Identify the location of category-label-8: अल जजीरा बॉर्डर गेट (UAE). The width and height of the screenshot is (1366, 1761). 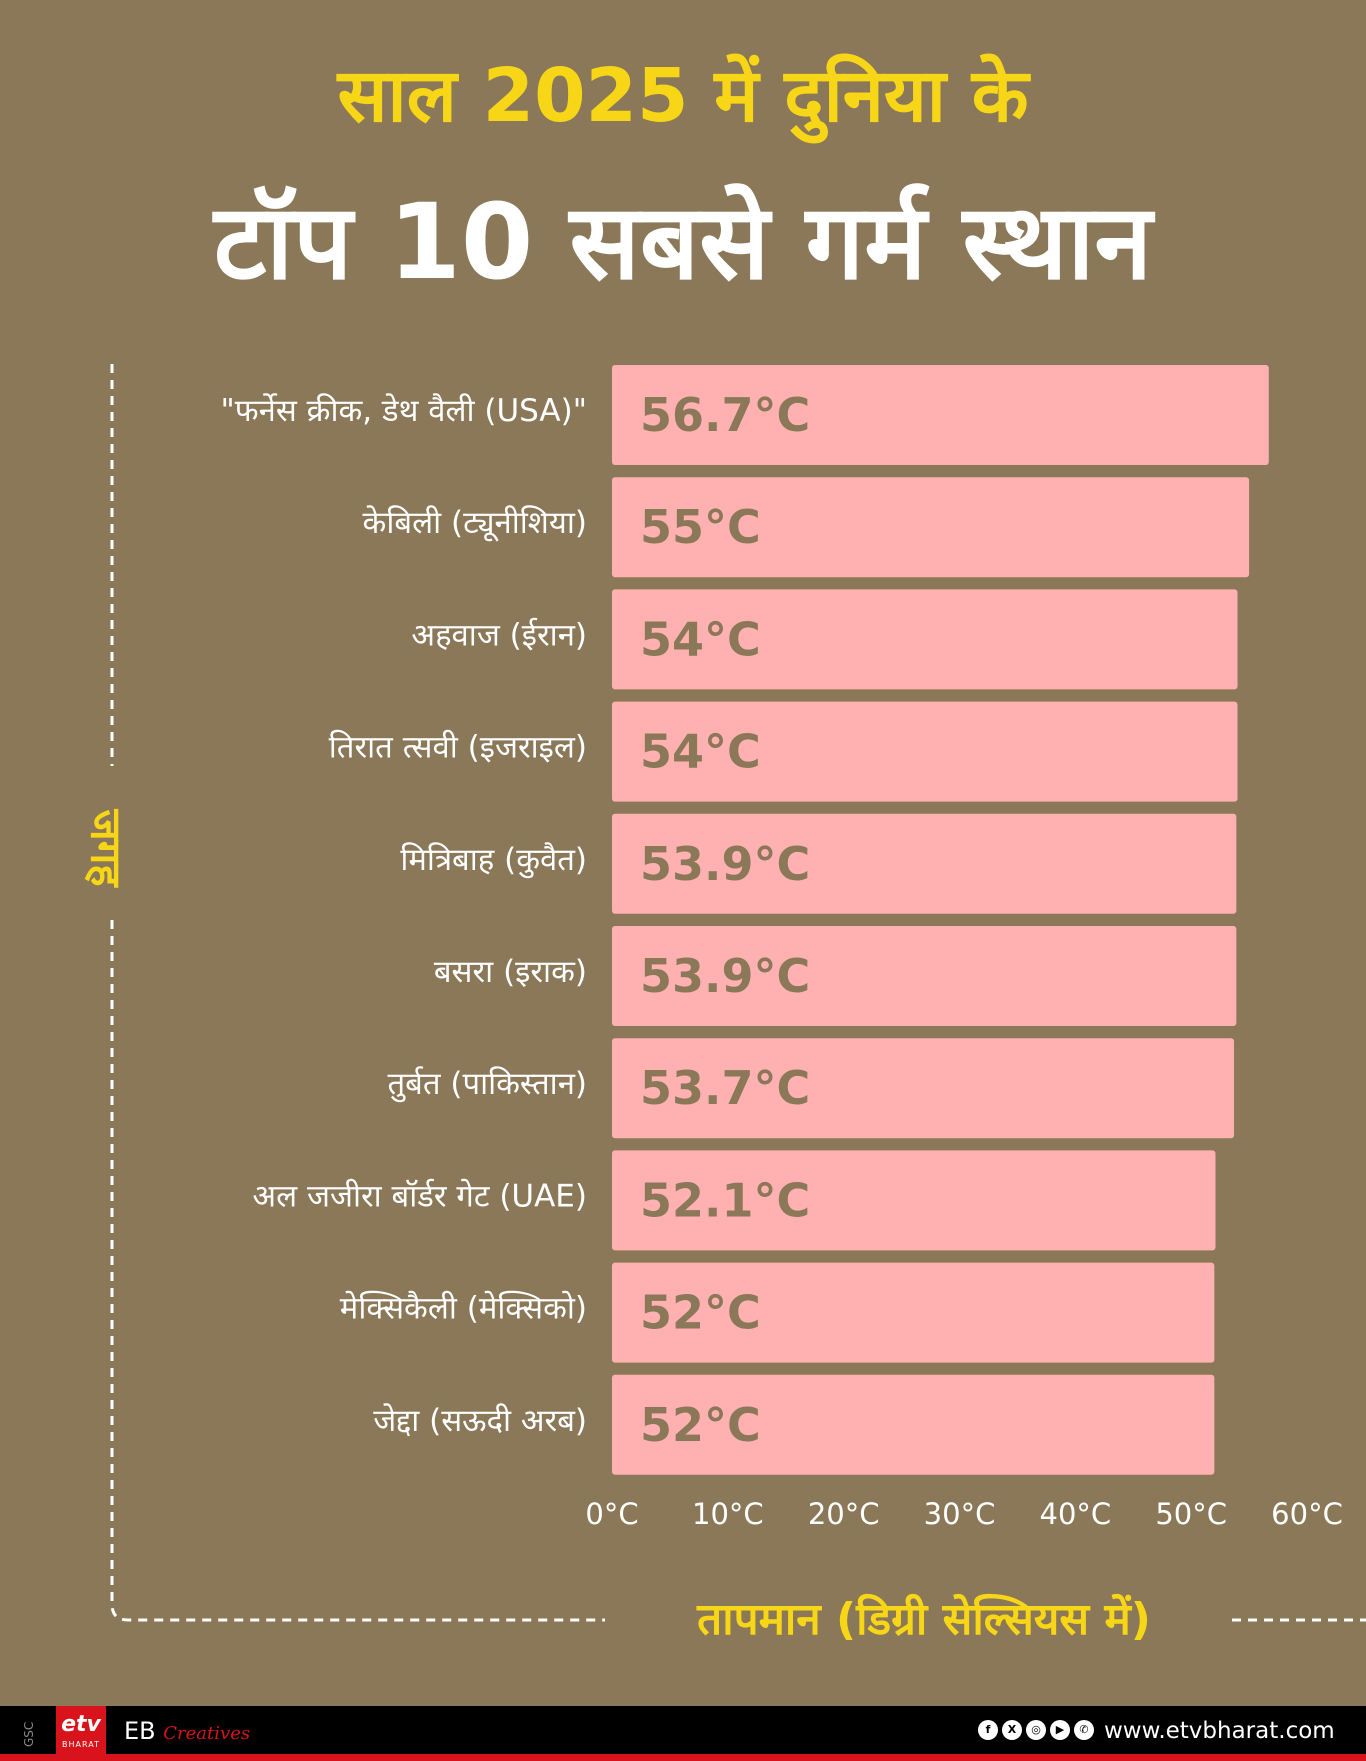
(419, 1196).